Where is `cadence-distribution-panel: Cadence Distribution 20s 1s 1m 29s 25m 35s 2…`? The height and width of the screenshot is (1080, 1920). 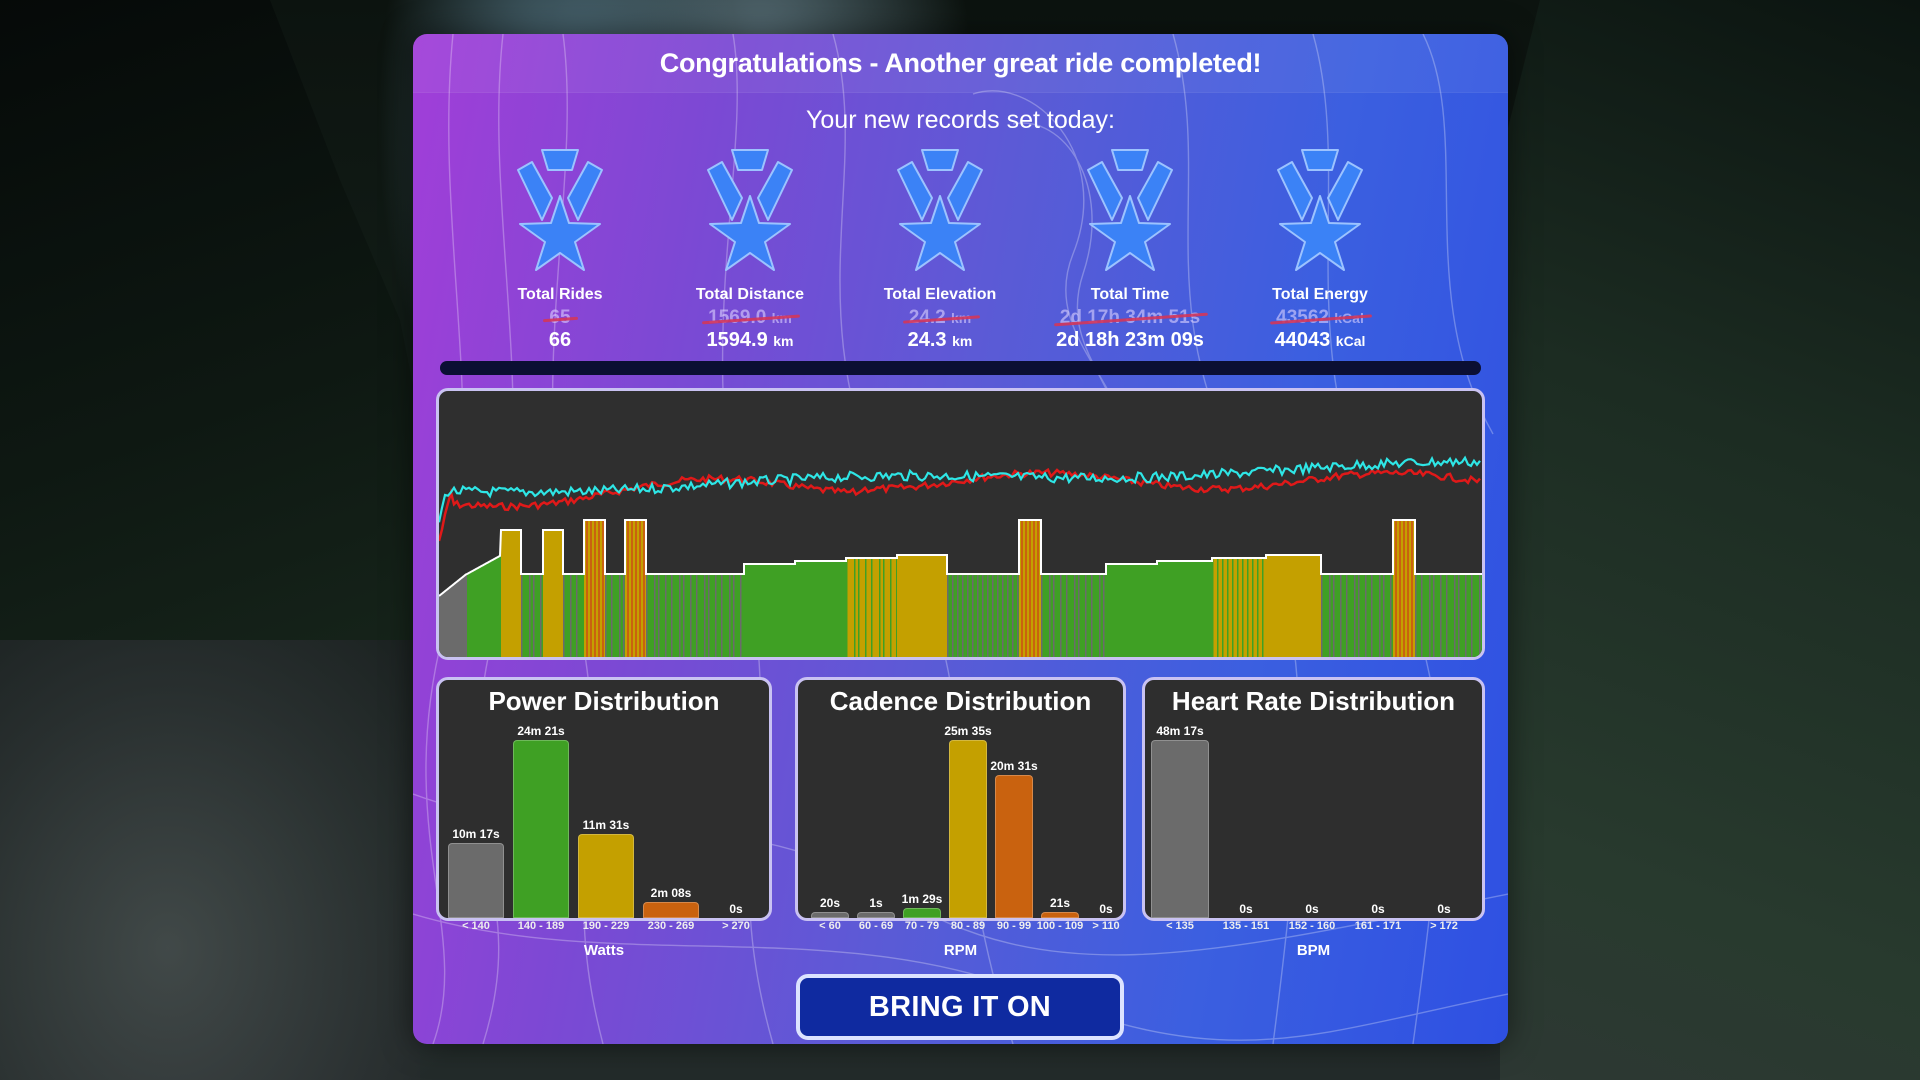 cadence-distribution-panel: Cadence Distribution 20s 1s 1m 29s 25m 35s 2… is located at coordinates (960, 799).